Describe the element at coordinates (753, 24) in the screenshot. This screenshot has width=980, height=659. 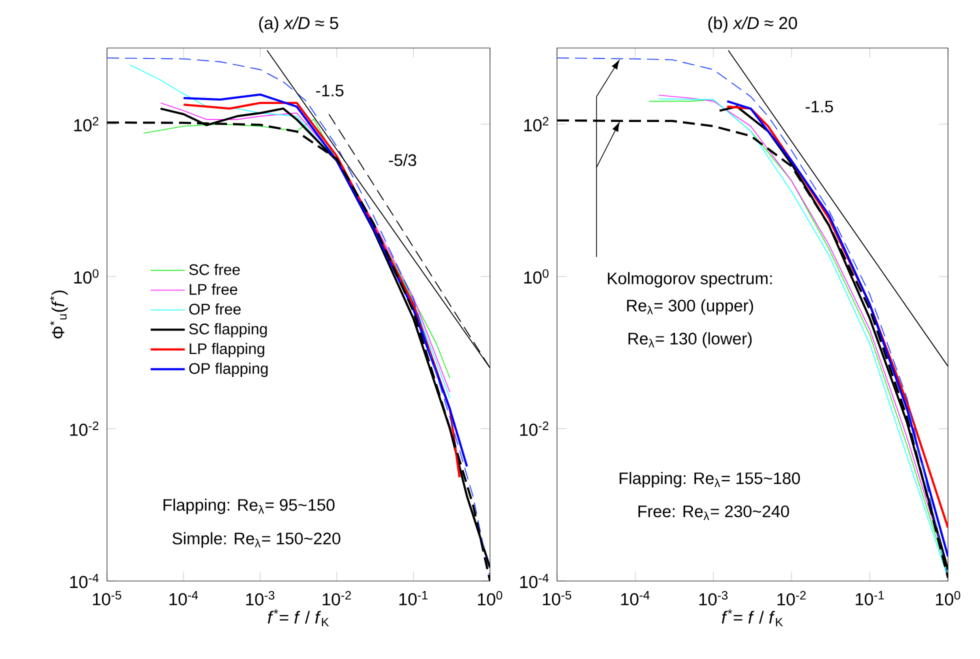
I see `chart-title: (b) x/D ≈ 20` at that location.